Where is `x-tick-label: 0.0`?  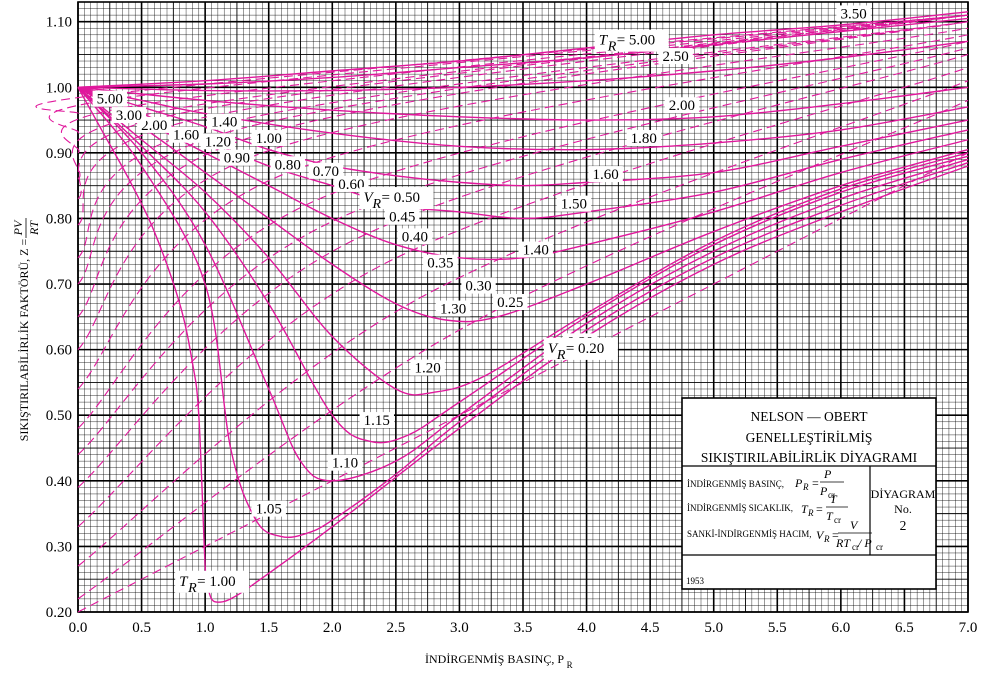
x-tick-label: 0.0 is located at coordinates (78, 628).